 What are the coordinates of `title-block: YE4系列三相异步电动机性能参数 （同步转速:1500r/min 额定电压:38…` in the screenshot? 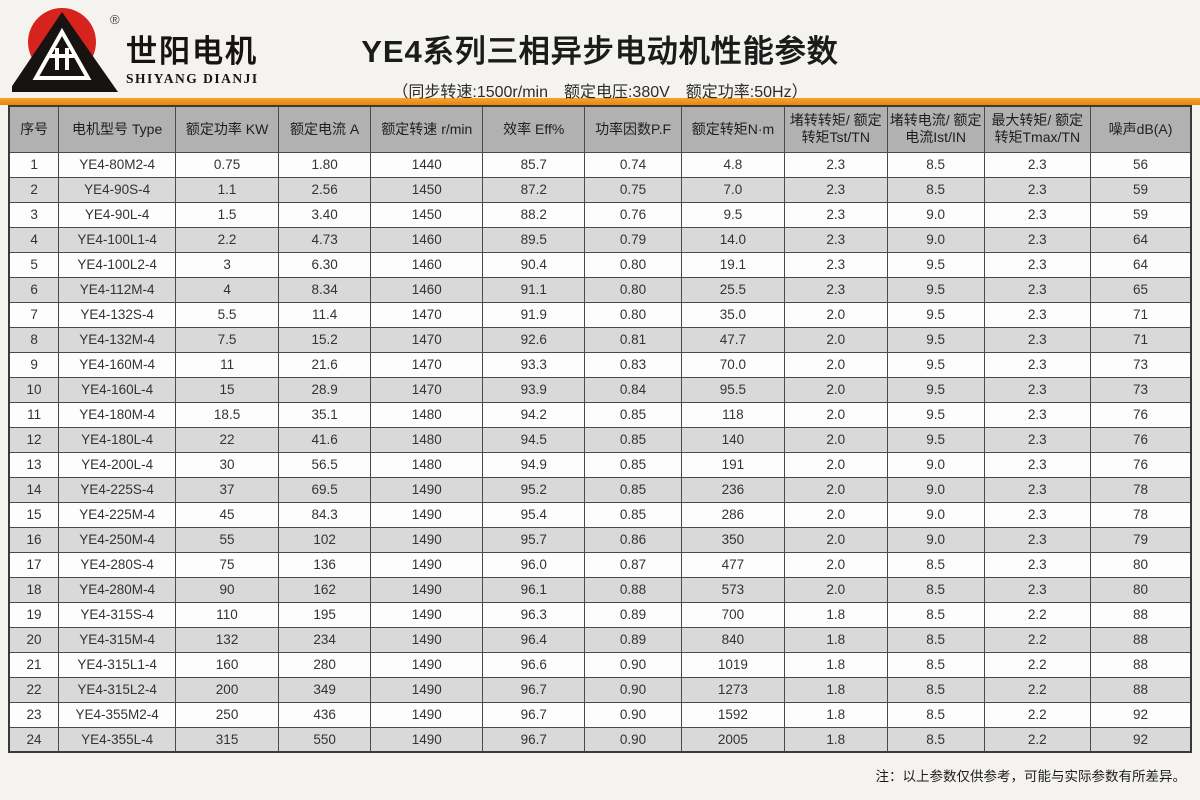 It's located at (600, 51).